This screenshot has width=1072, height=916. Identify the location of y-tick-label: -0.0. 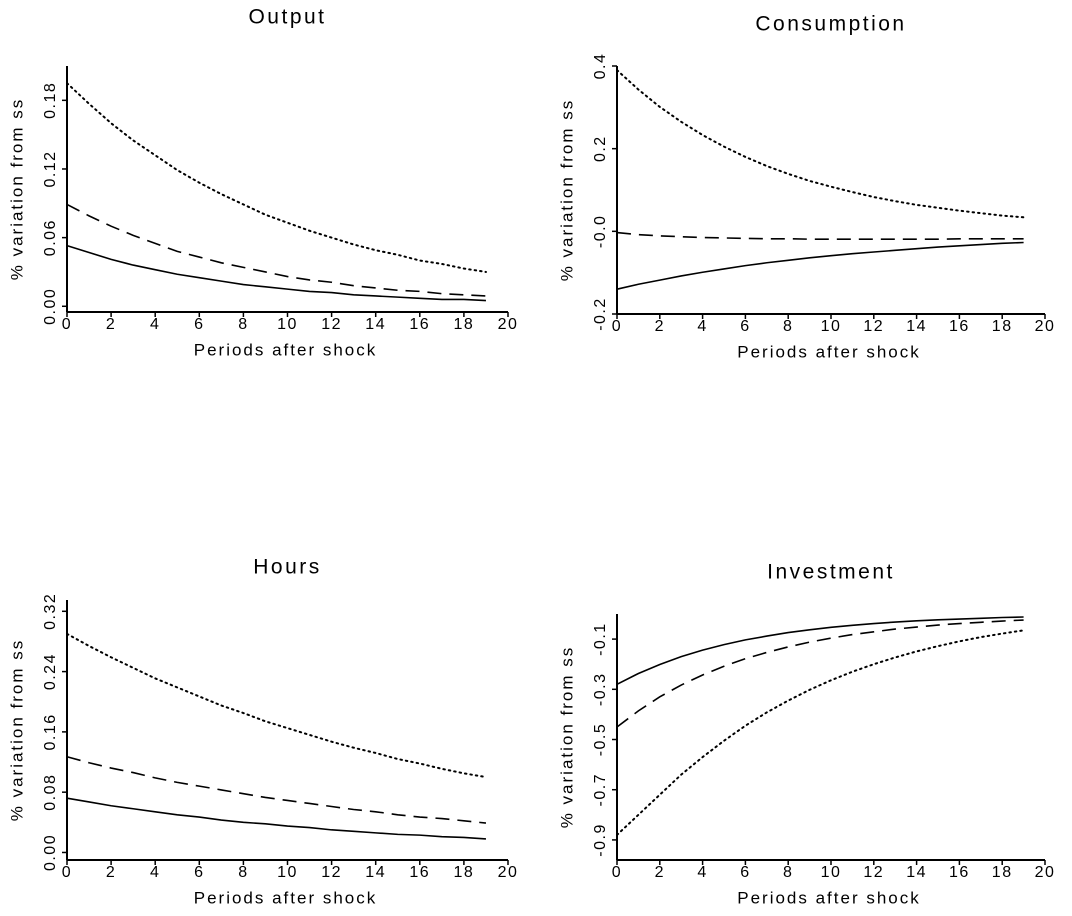
(600, 232).